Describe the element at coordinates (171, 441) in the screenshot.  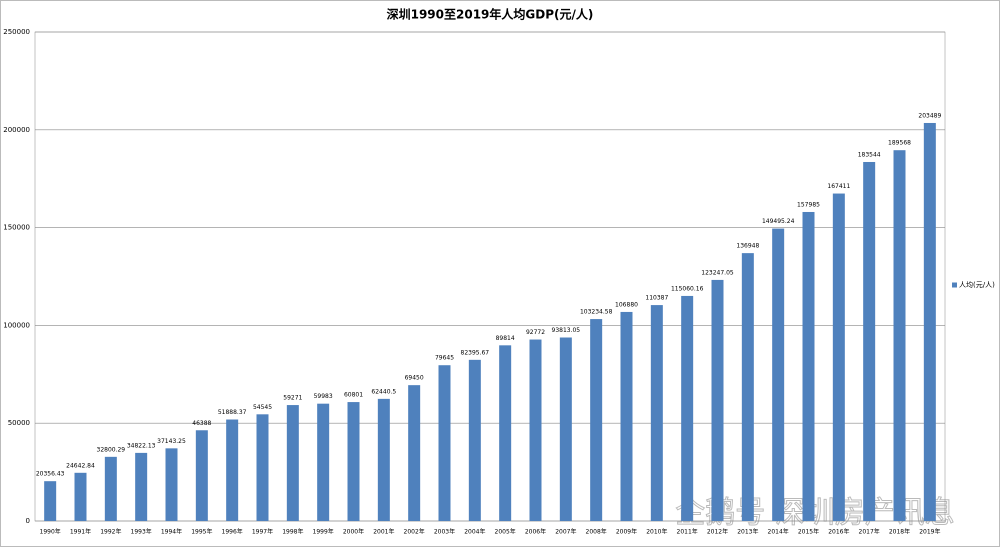
I see `data-label: 37143.25` at that location.